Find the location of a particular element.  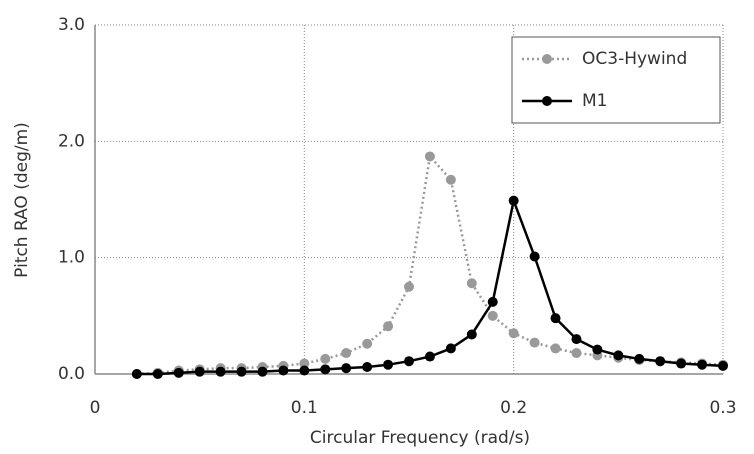

legend-label: M1 is located at coordinates (594, 101).